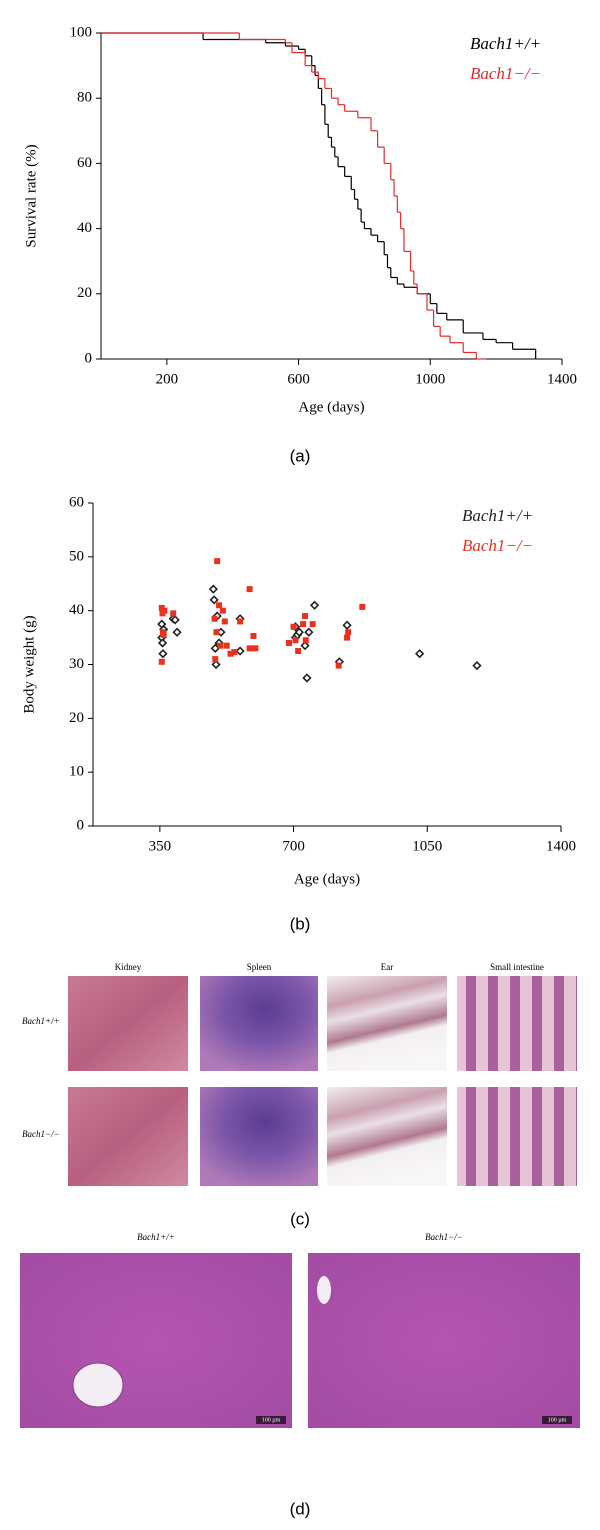  What do you see at coordinates (167, 379) in the screenshot?
I see `x-tick-label: 200` at bounding box center [167, 379].